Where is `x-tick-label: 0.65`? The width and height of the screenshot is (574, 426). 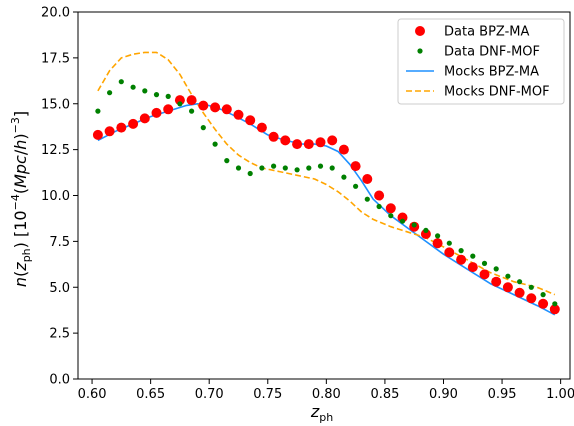 x-tick-label: 0.65 is located at coordinates (150, 394).